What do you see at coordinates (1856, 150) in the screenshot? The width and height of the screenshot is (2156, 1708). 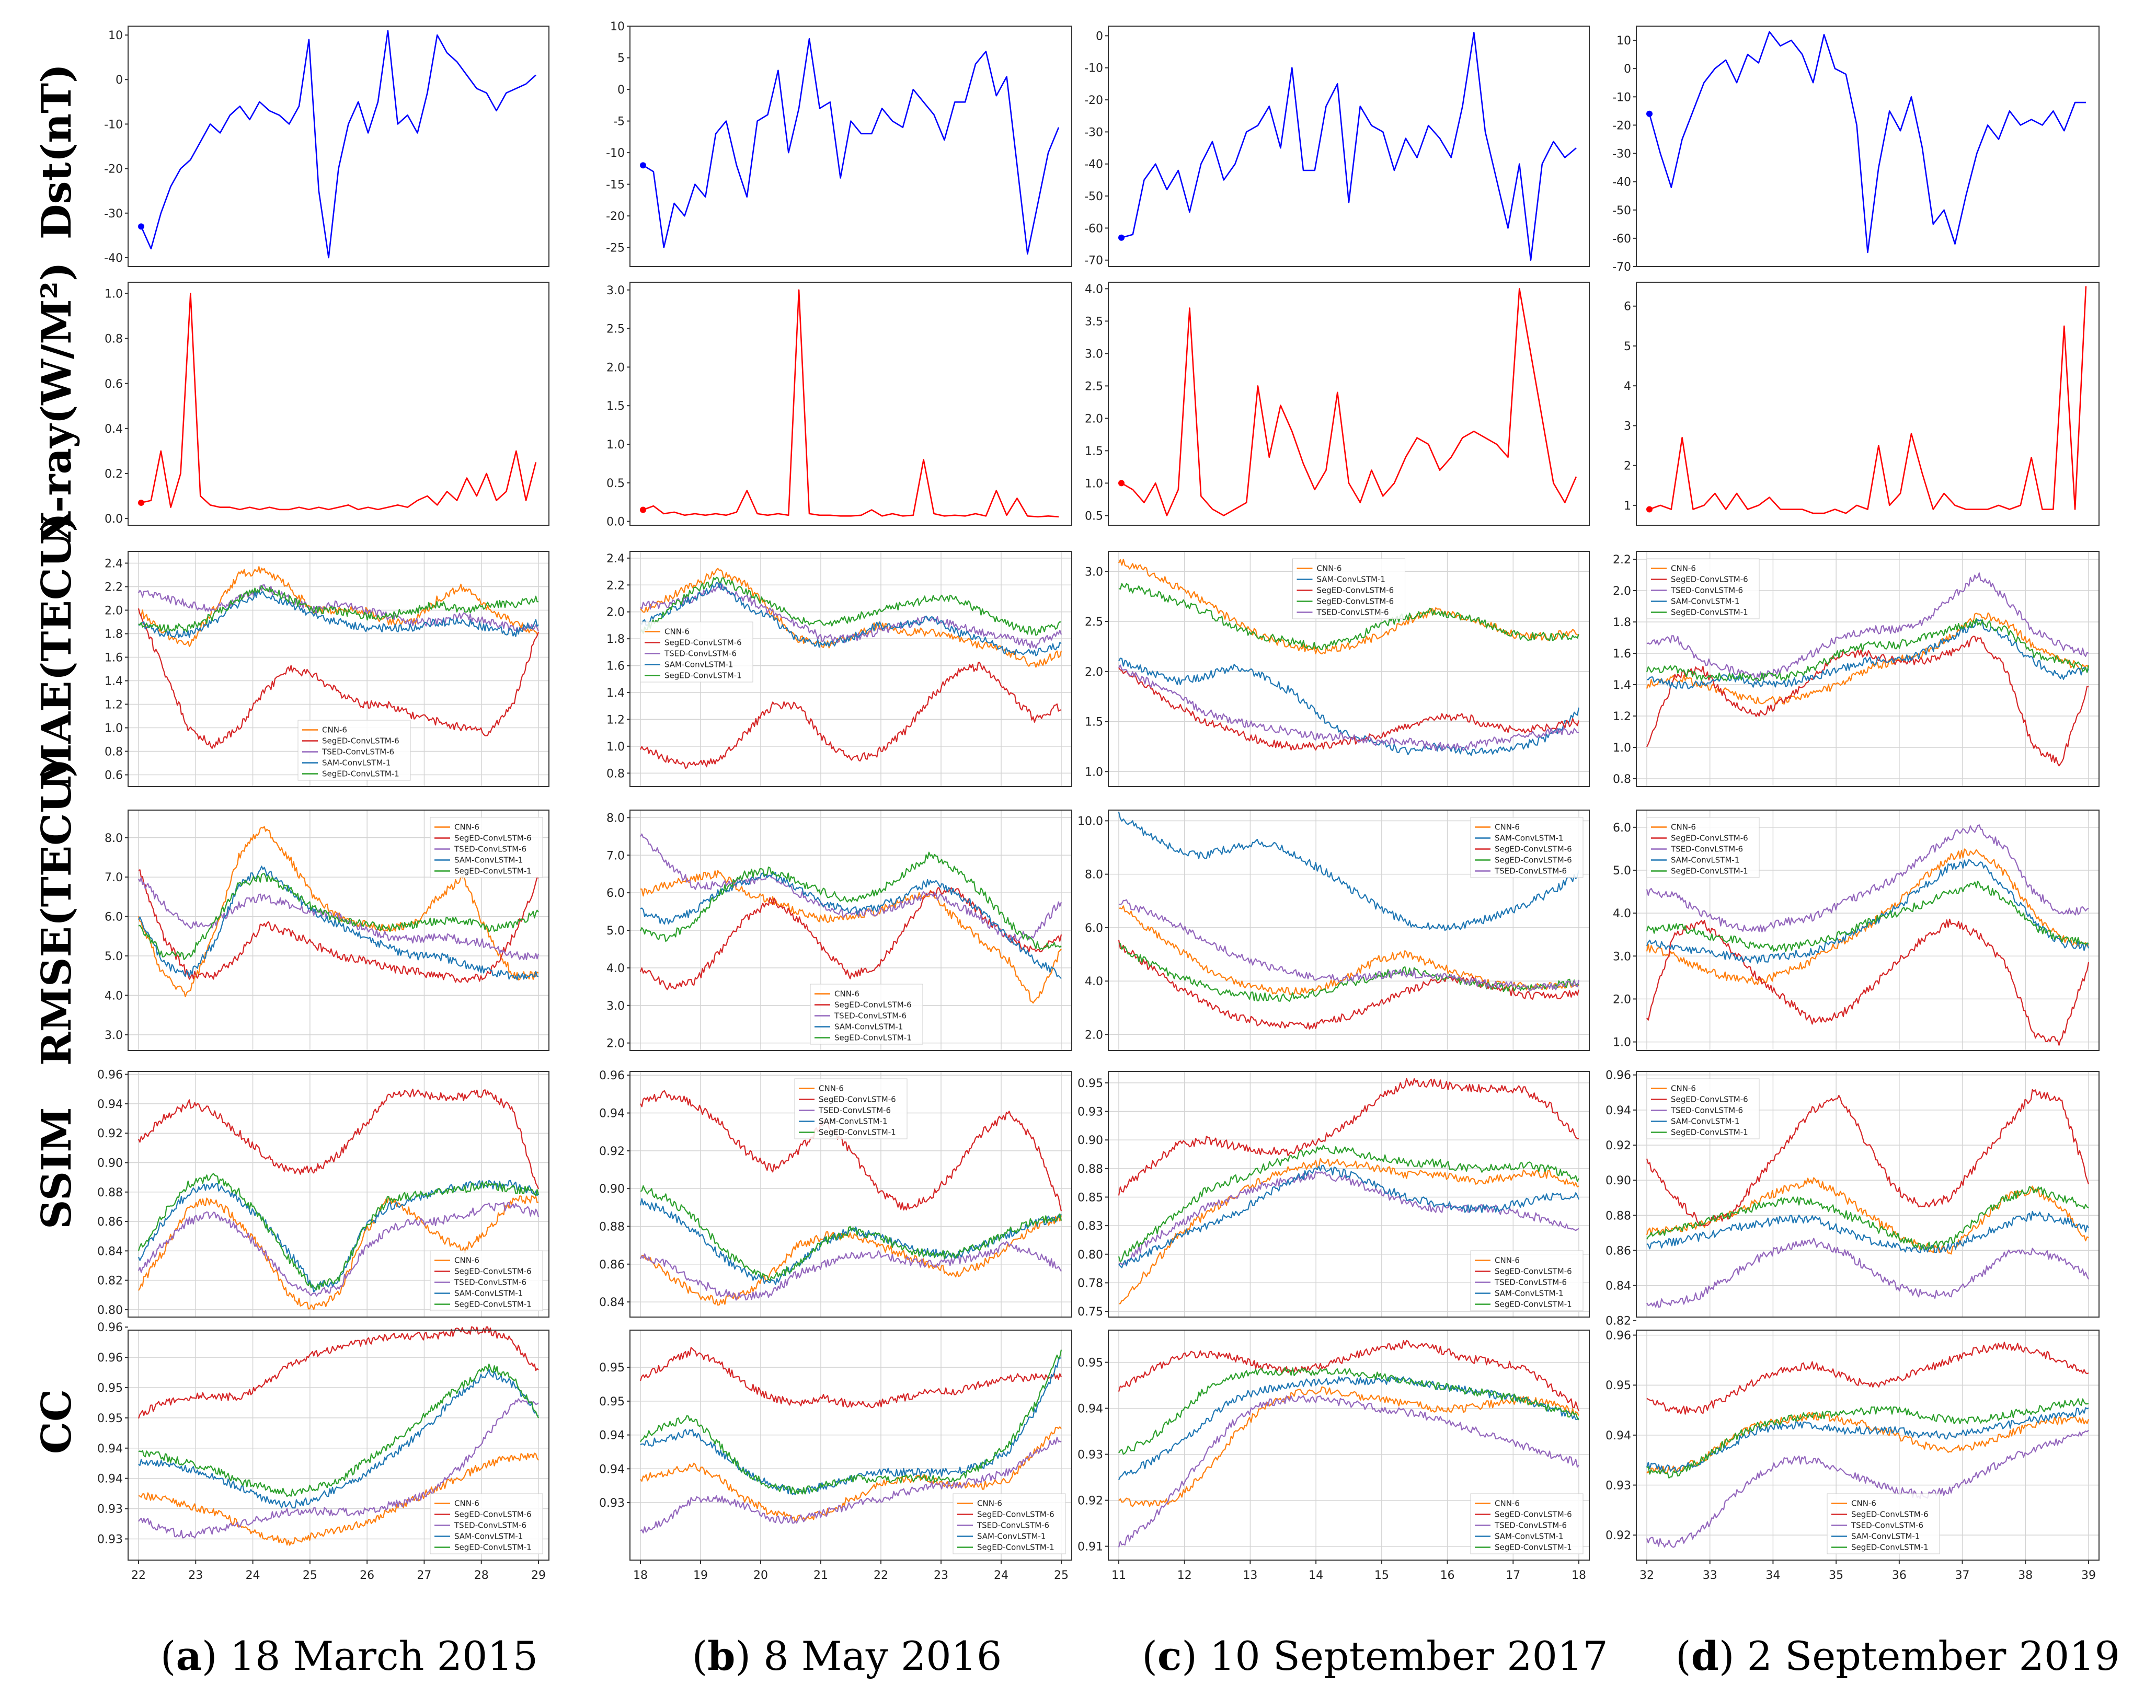 I see `panel-dst-d: 10 0 -10 -20 -30 -40 -50 -60 -70` at bounding box center [1856, 150].